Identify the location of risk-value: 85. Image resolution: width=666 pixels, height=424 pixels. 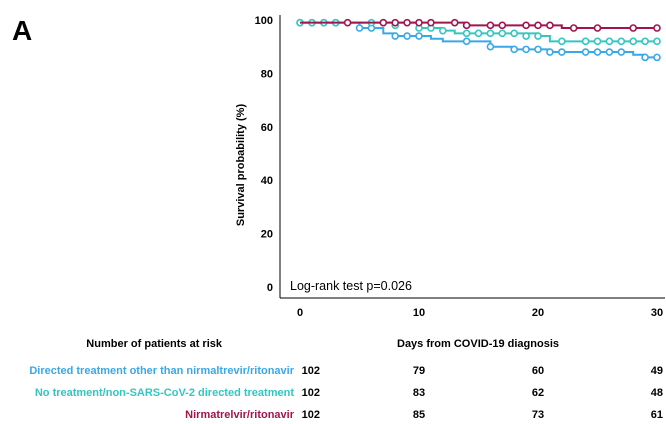
(419, 415).